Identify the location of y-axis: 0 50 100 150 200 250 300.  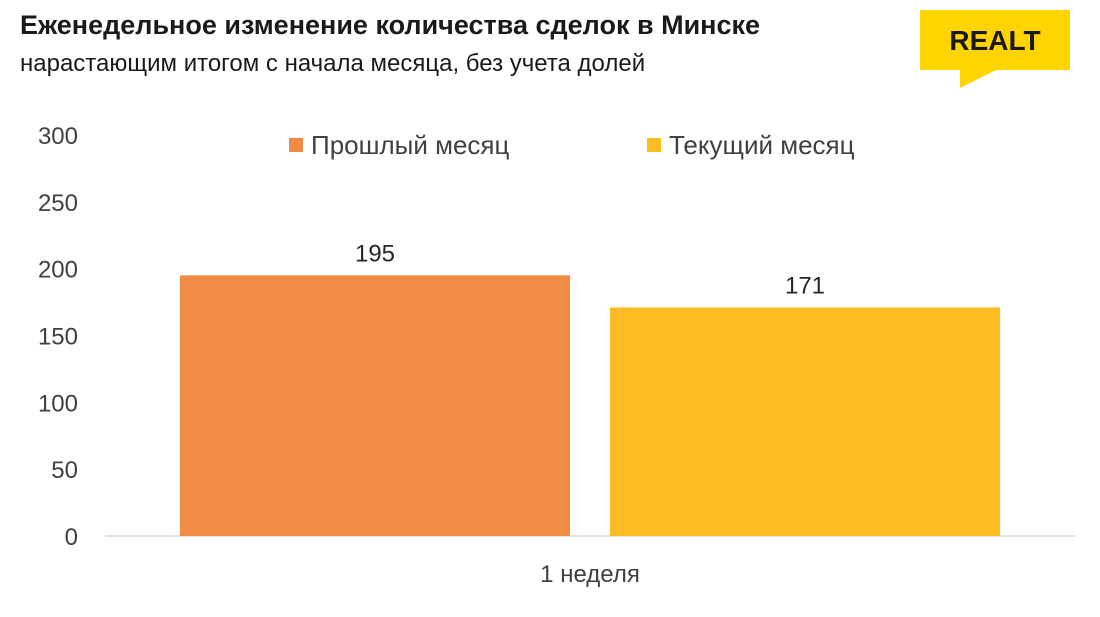
(58, 337).